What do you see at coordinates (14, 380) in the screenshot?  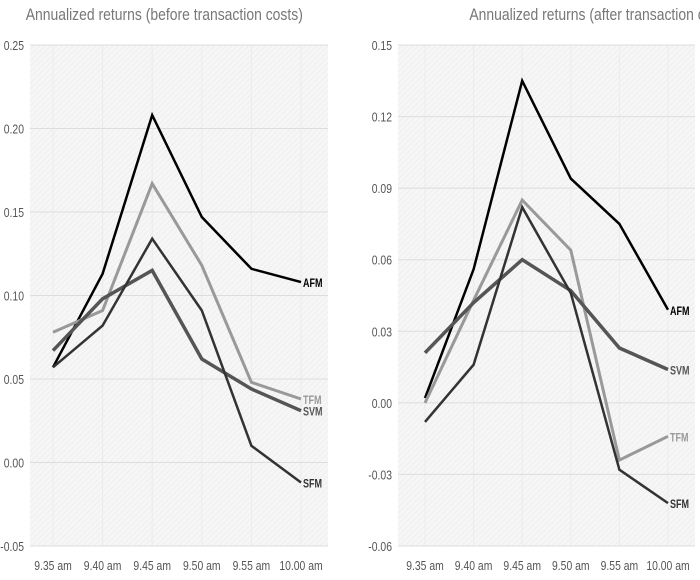 I see `y-tick-label: 0.05` at bounding box center [14, 380].